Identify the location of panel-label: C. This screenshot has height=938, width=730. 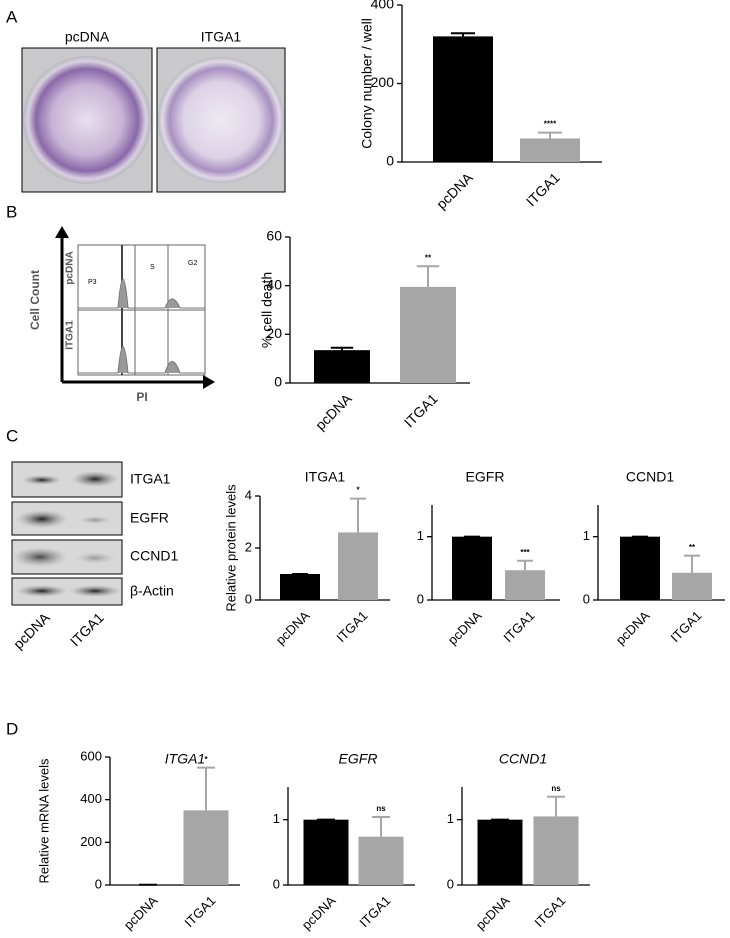
(12, 435).